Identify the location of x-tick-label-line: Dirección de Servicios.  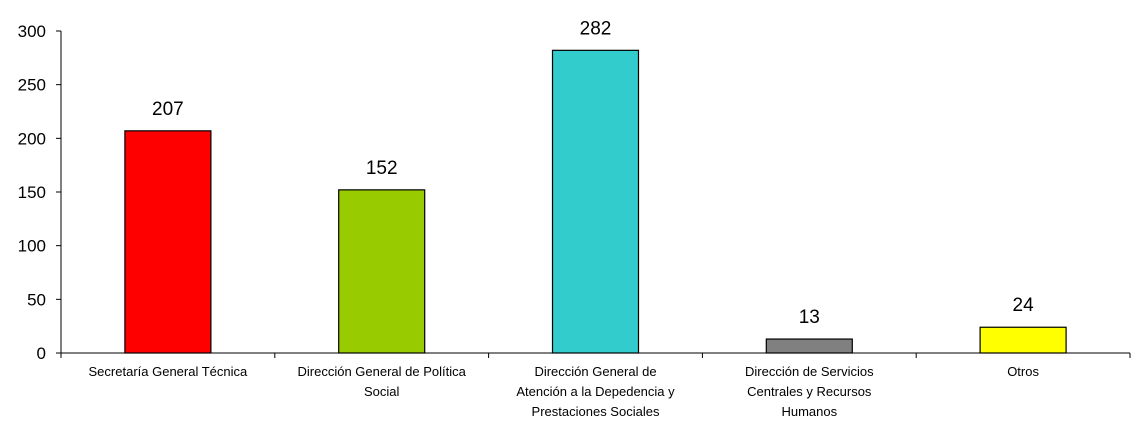
(809, 371).